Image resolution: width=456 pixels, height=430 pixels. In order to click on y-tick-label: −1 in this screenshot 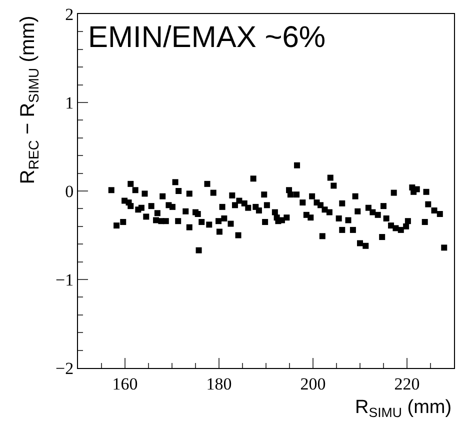, I will do `click(65, 280)`.